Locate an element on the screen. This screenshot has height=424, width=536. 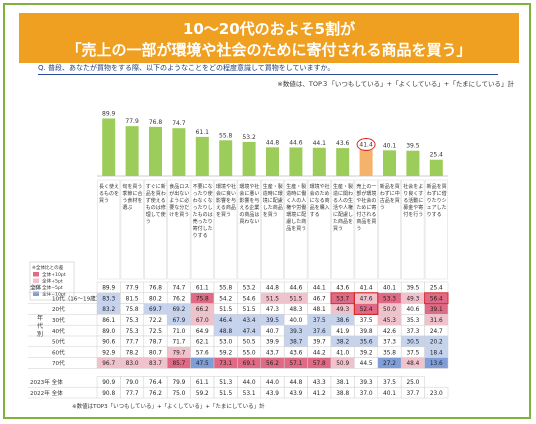
table-row-label-9: 2023年 全体 is located at coordinates (46, 382).